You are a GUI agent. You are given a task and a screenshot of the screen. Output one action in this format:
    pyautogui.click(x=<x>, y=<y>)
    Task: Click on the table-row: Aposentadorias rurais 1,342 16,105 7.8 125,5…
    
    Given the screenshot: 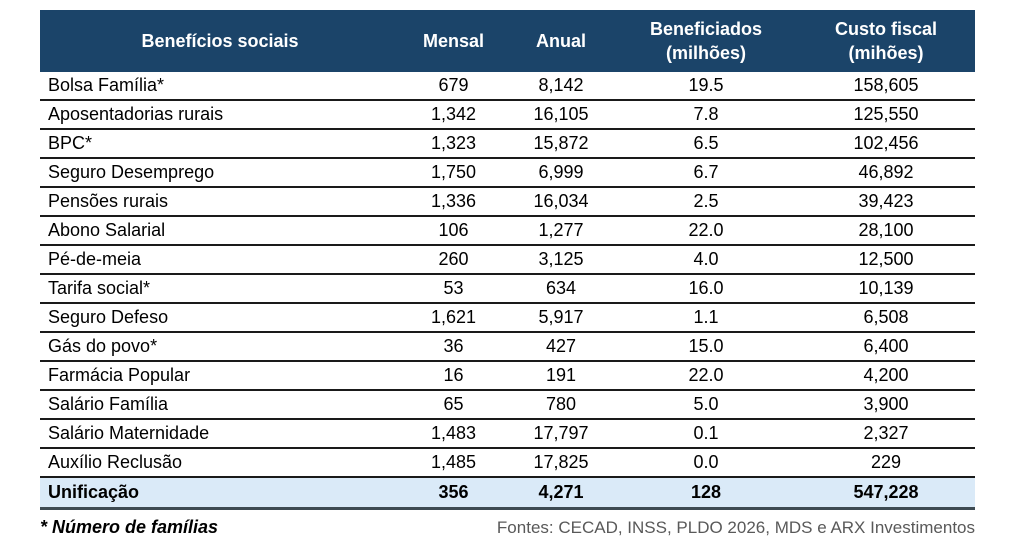 What is the action you would take?
    pyautogui.click(x=507, y=115)
    